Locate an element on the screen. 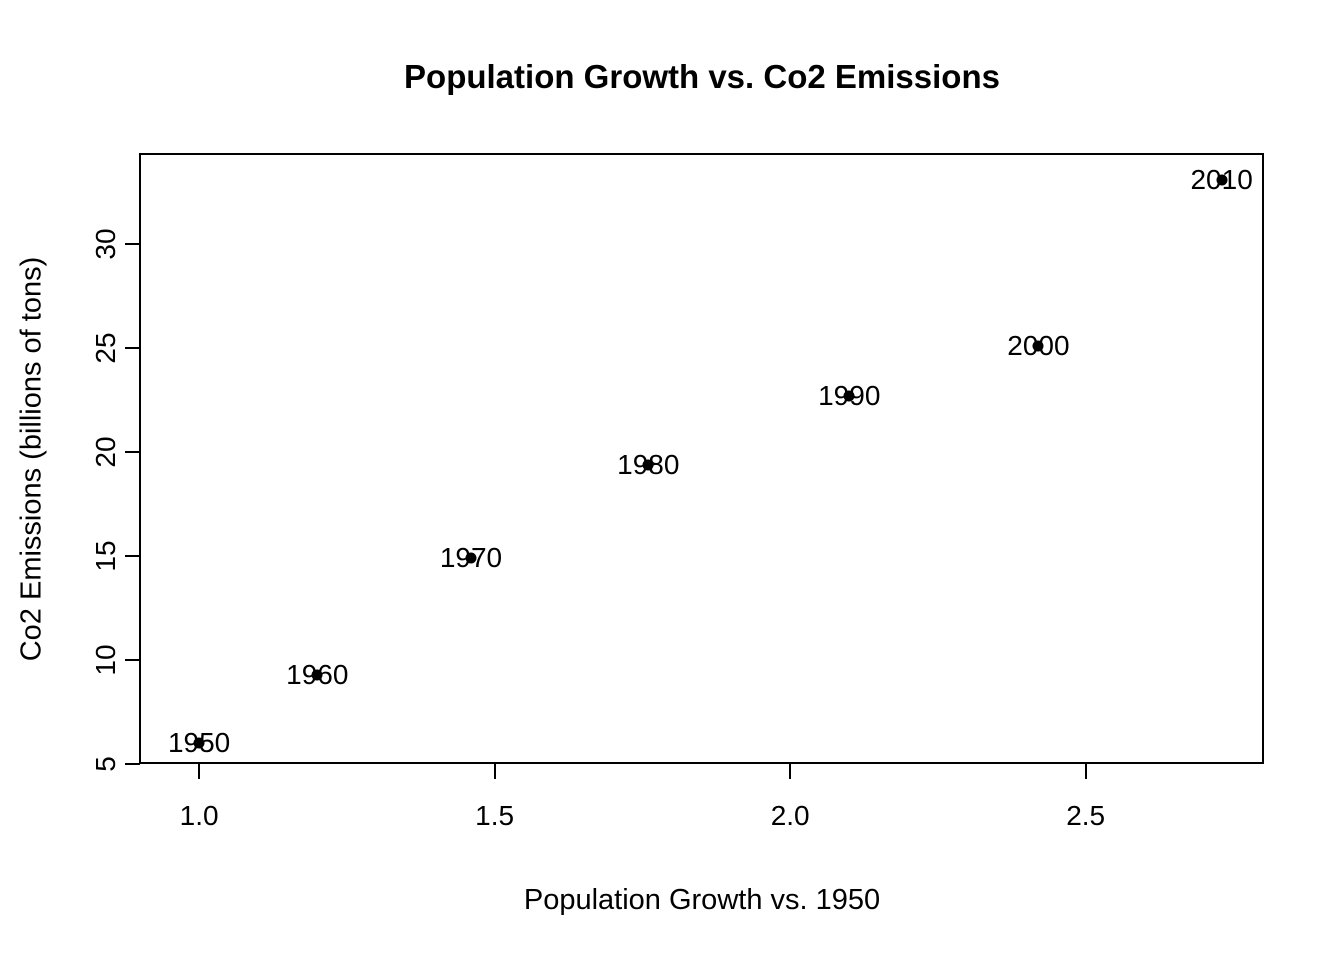 The height and width of the screenshot is (960, 1344). y-tick-label: 20 is located at coordinates (105, 452).